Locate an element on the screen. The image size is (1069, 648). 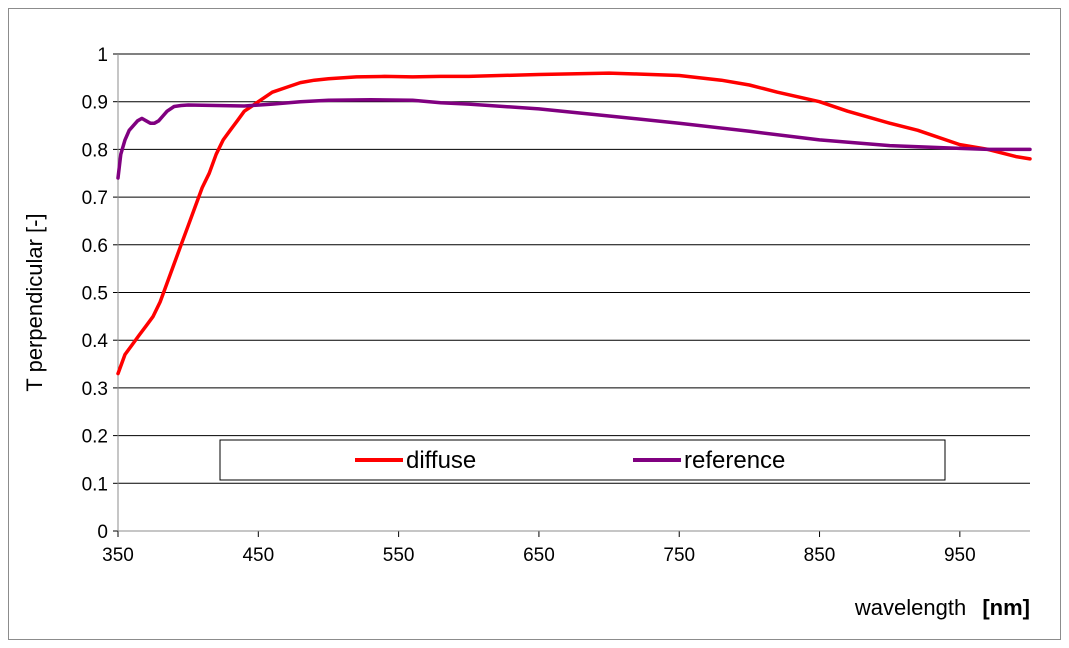
y-tick-label: 0.2 is located at coordinates (95, 437).